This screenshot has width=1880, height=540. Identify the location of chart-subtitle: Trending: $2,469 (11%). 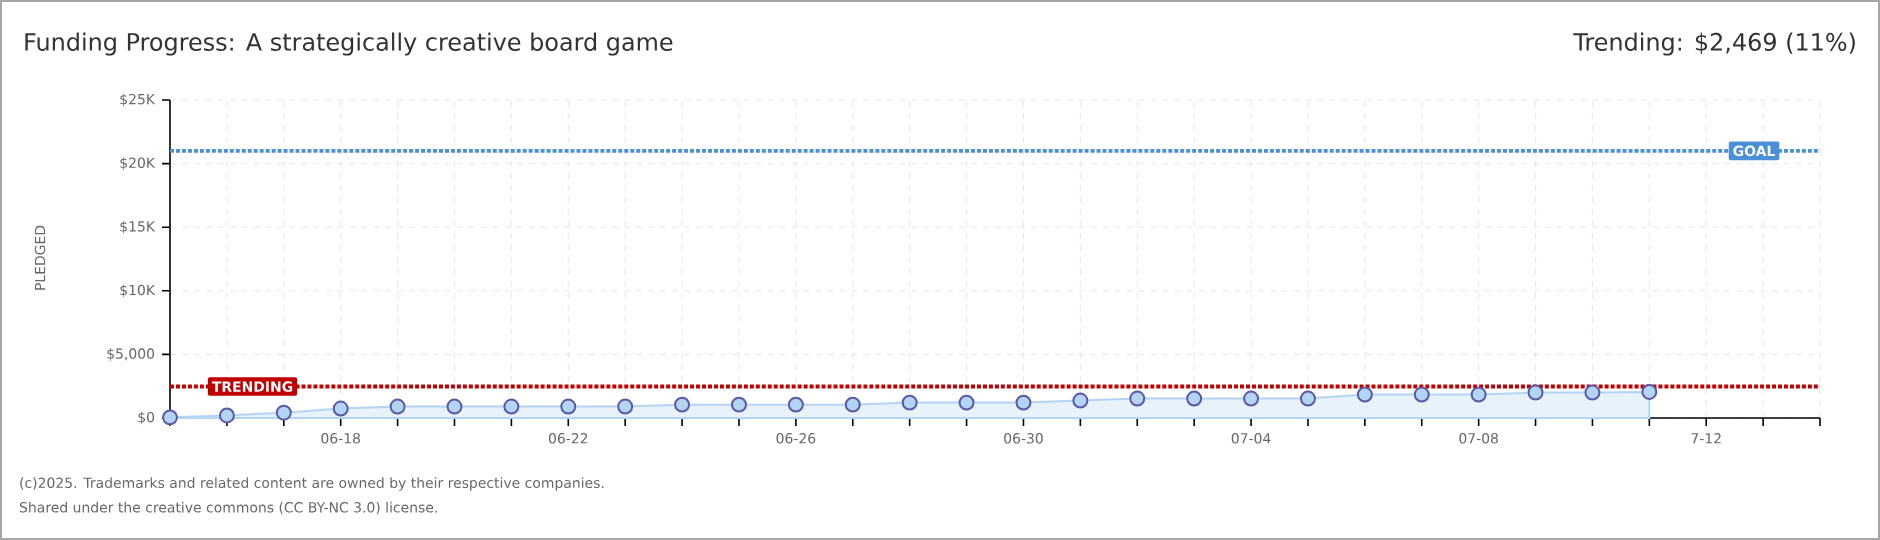
(1714, 44).